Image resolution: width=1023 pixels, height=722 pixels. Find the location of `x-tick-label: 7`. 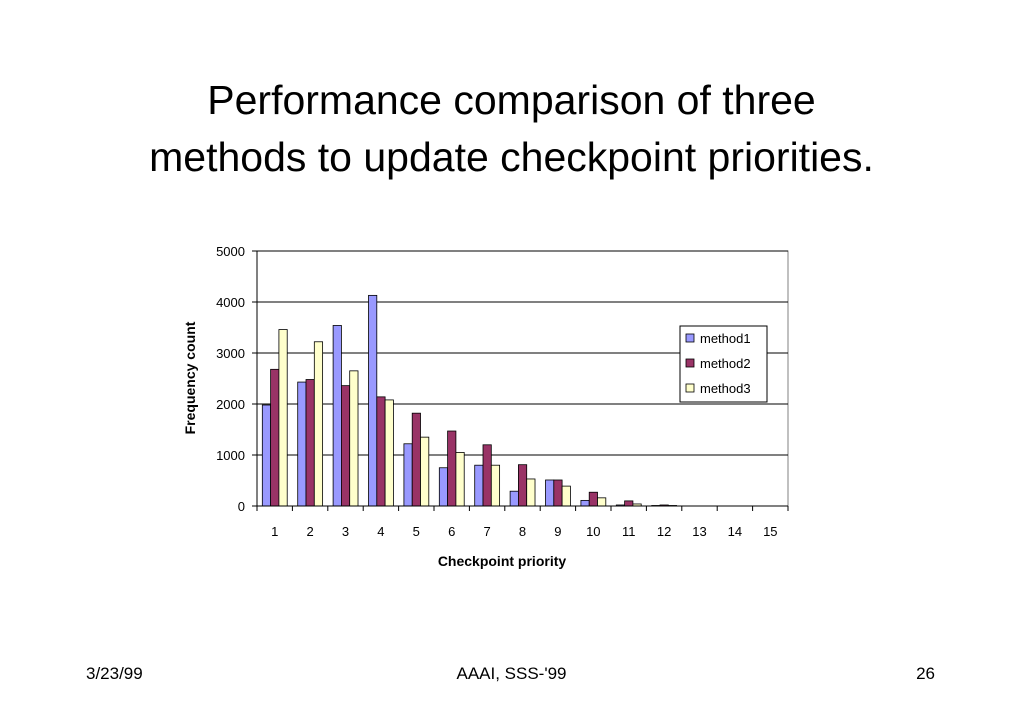

x-tick-label: 7 is located at coordinates (486, 531).